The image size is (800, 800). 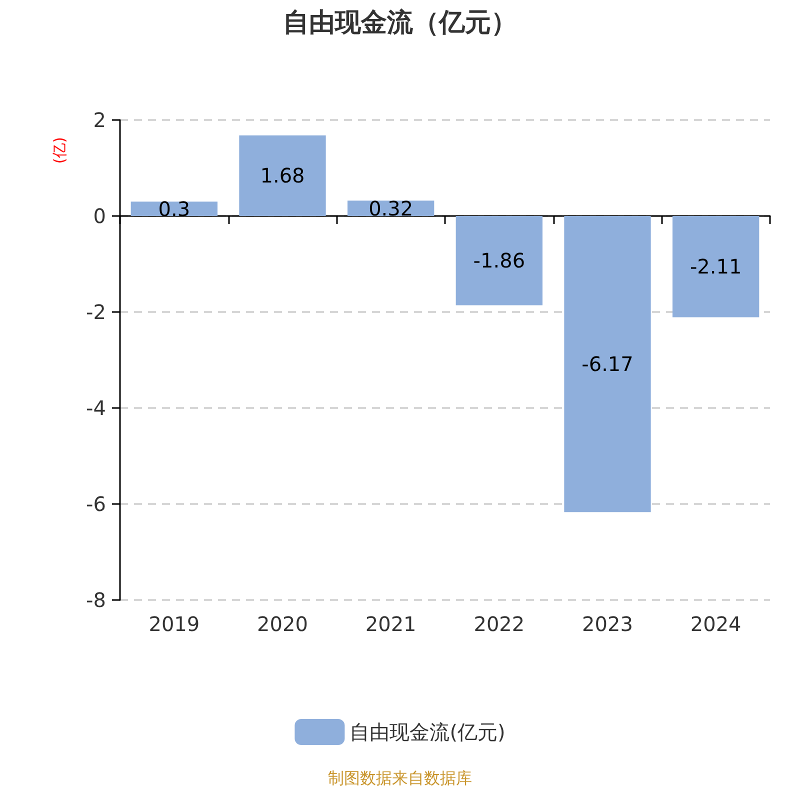 What do you see at coordinates (400, 23) in the screenshot?
I see `chart-title: 自由现金流（亿元）` at bounding box center [400, 23].